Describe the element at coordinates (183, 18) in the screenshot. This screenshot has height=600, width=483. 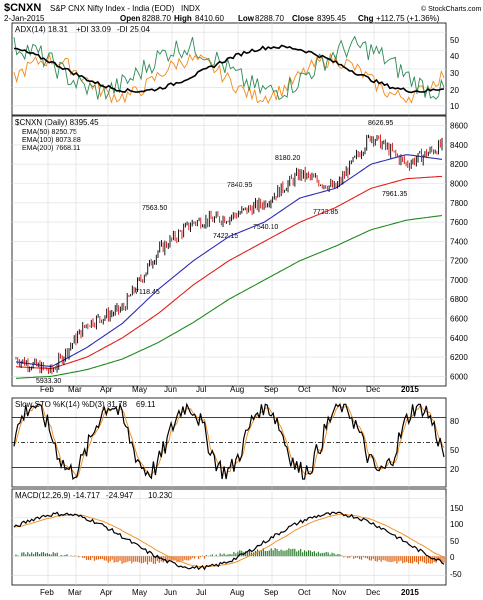
I see `high-label: High` at that location.